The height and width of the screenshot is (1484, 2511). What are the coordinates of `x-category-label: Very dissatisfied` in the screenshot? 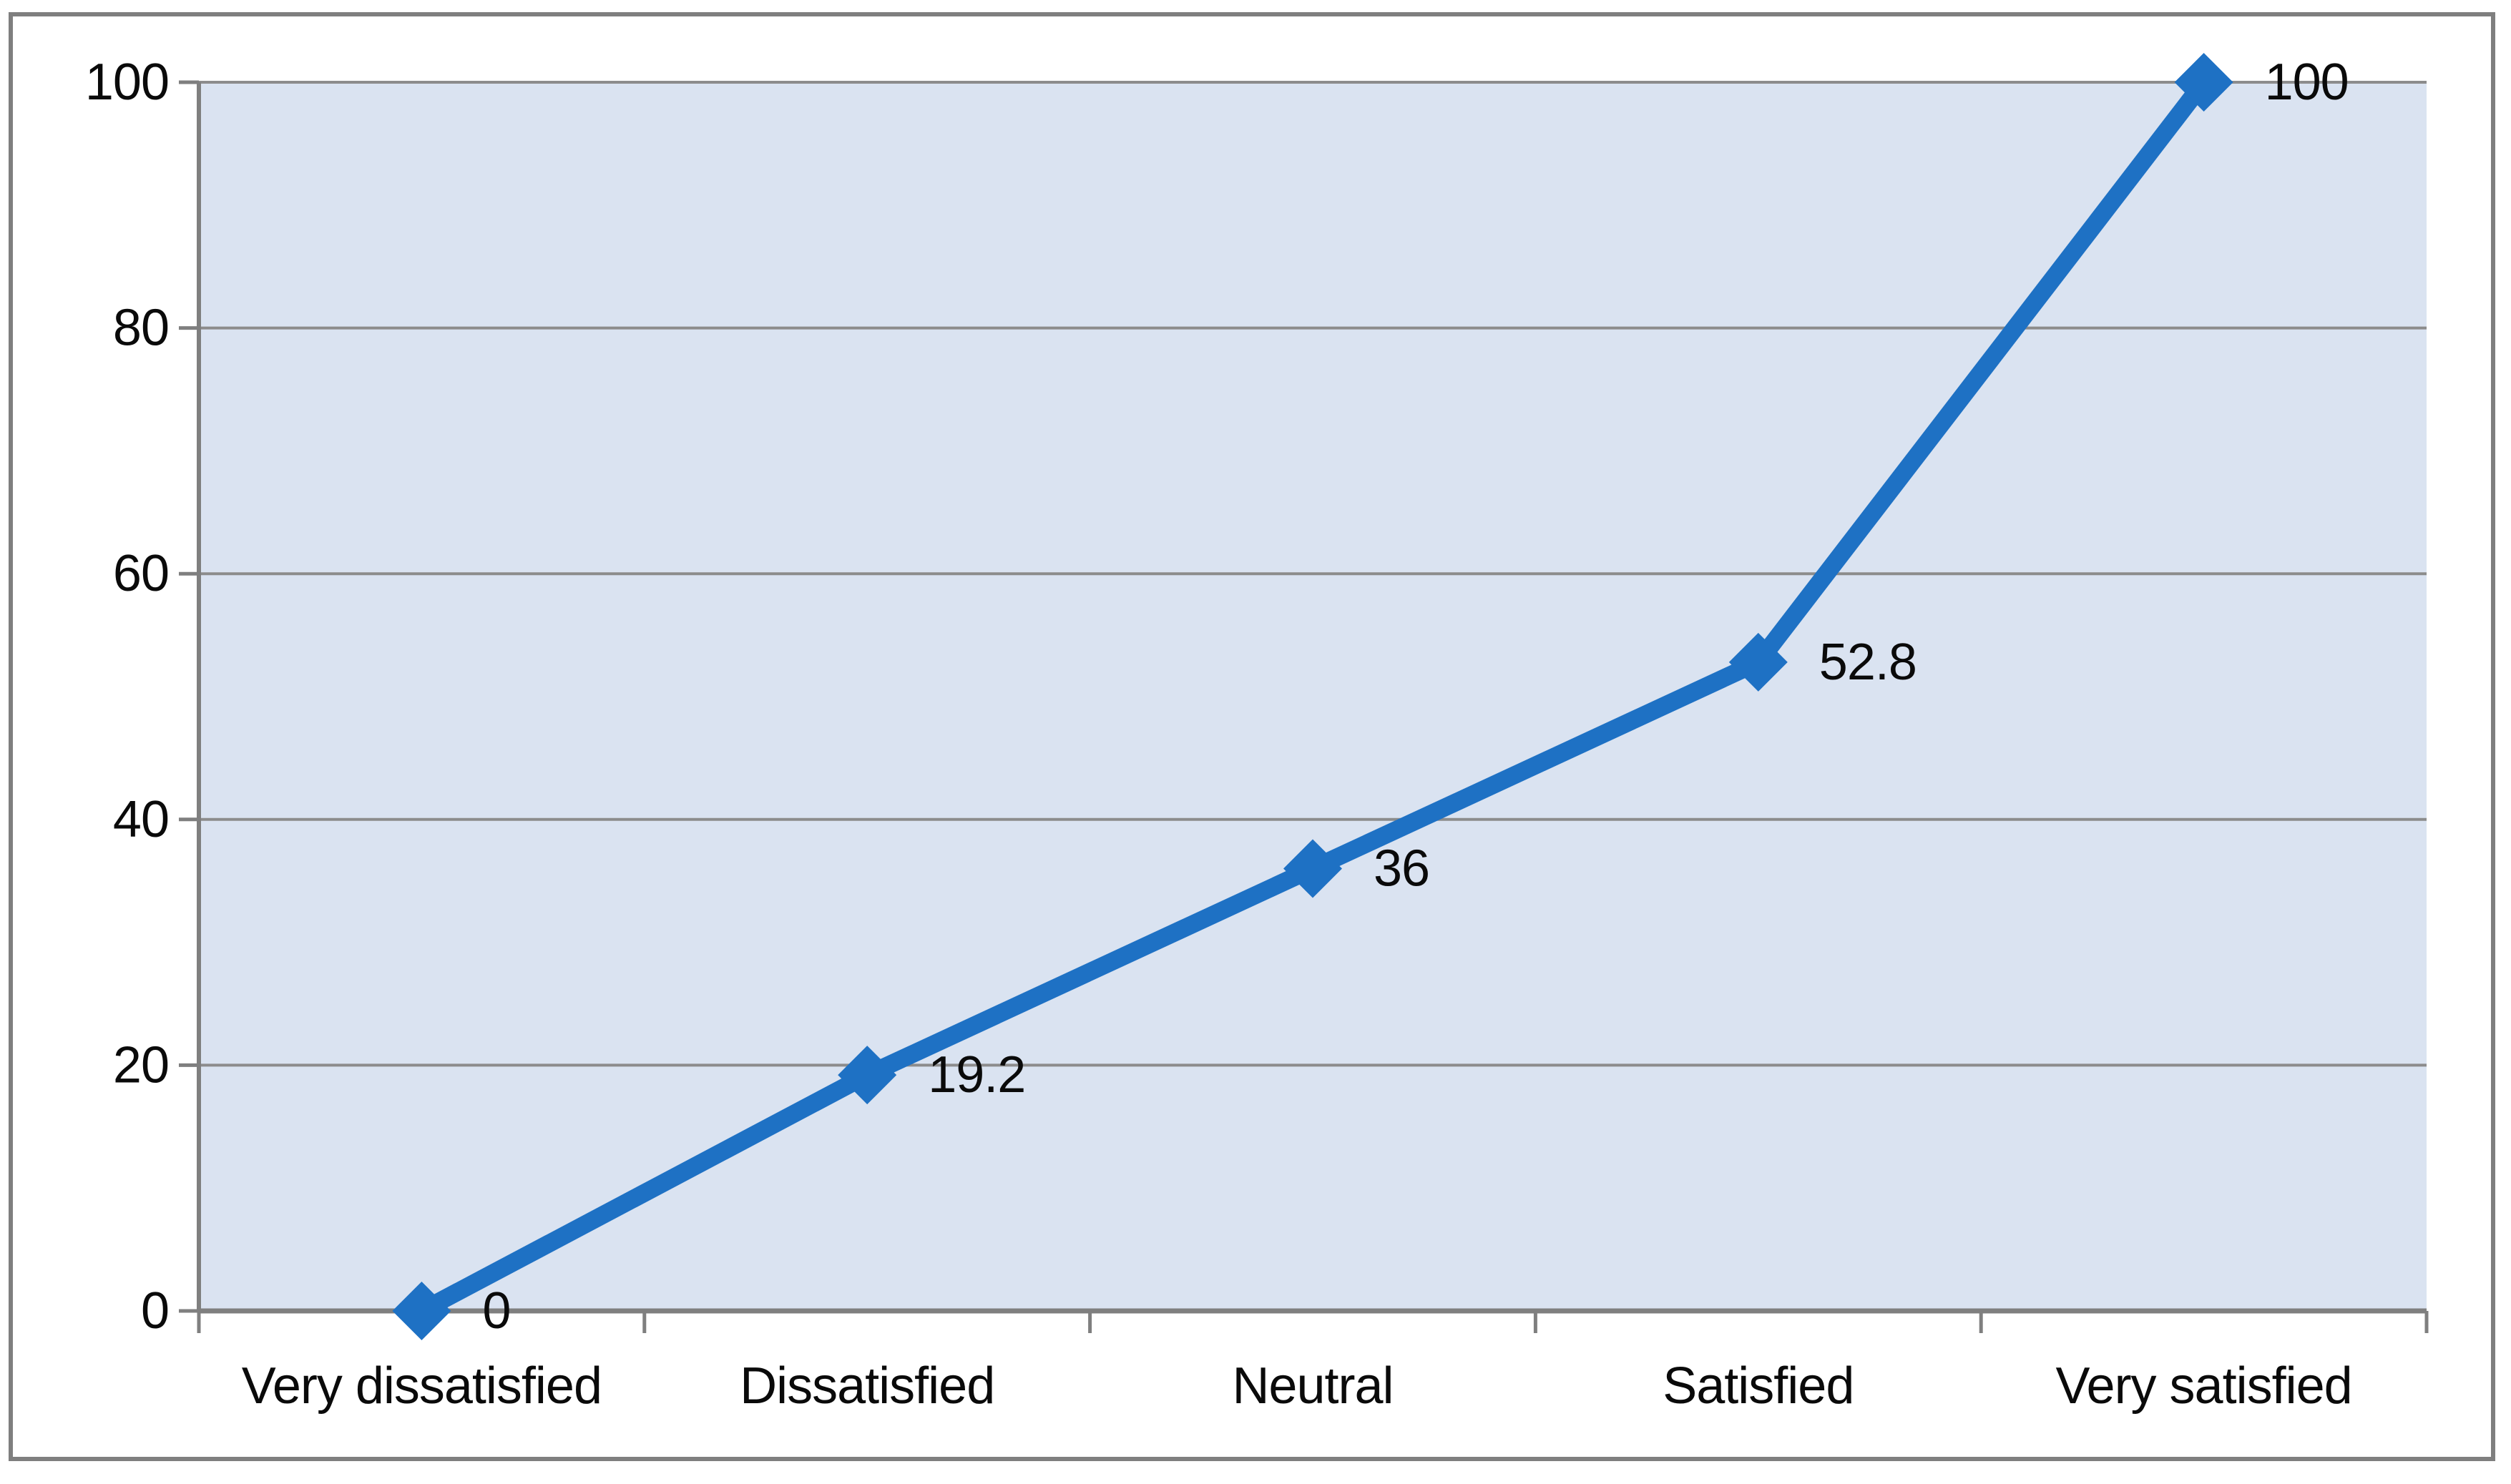 It's located at (422, 1386).